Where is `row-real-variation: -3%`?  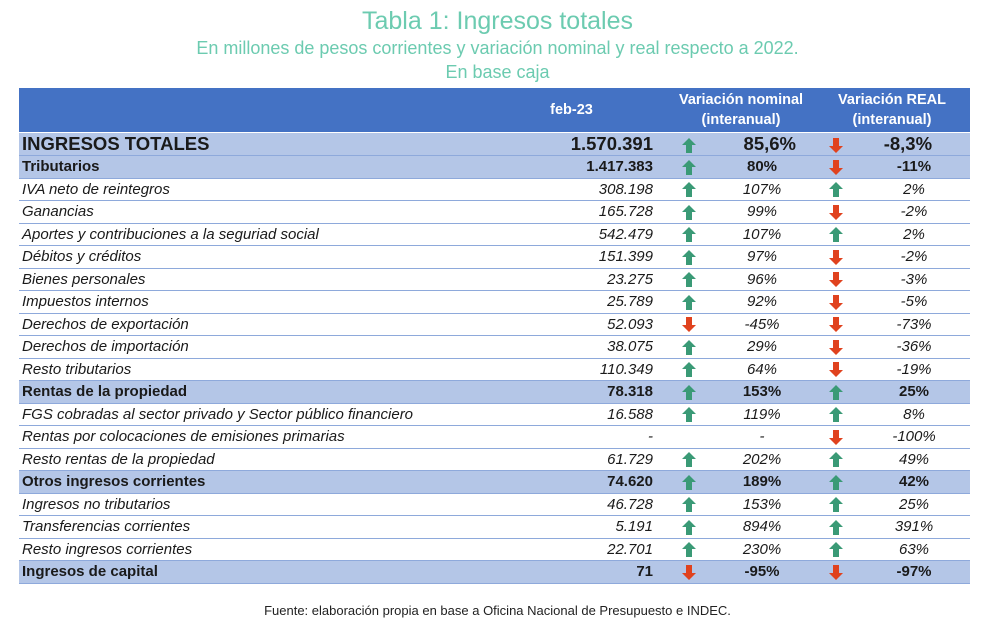 row-real-variation: -3% is located at coordinates (914, 279).